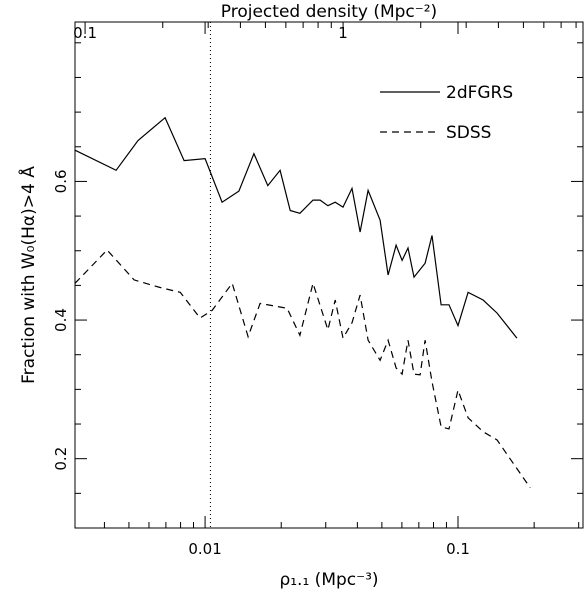 This screenshot has width=585, height=596. What do you see at coordinates (204, 549) in the screenshot?
I see `x-tick-label: 0.01` at bounding box center [204, 549].